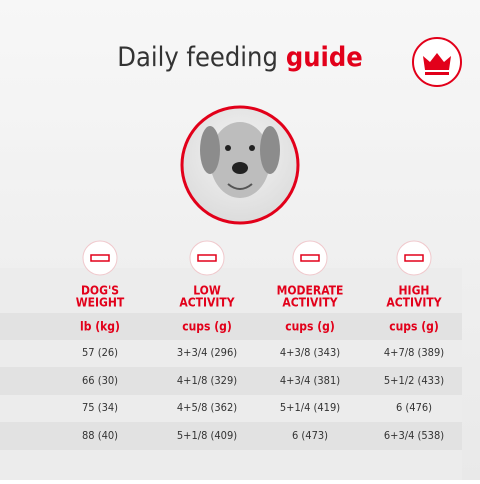 The height and width of the screenshot is (484, 480). I want to click on column-header: WEIGHT, so click(100, 303).